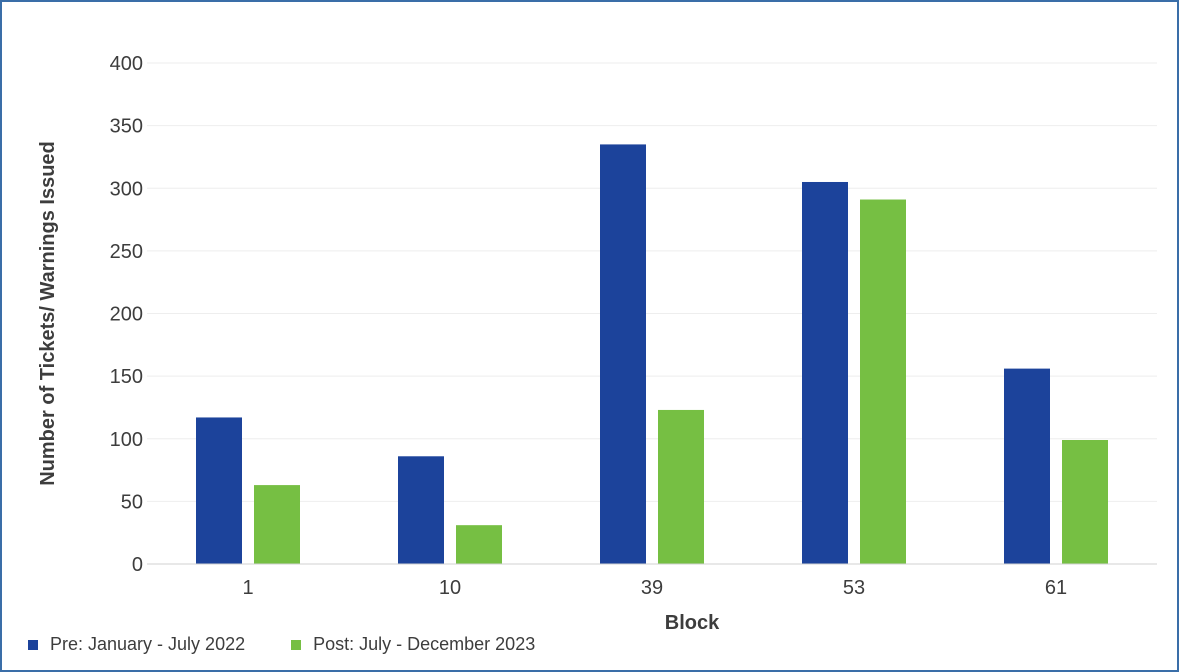 This screenshot has width=1179, height=672. What do you see at coordinates (148, 644) in the screenshot?
I see `legend-label-pre: Pre: January - July 2022` at bounding box center [148, 644].